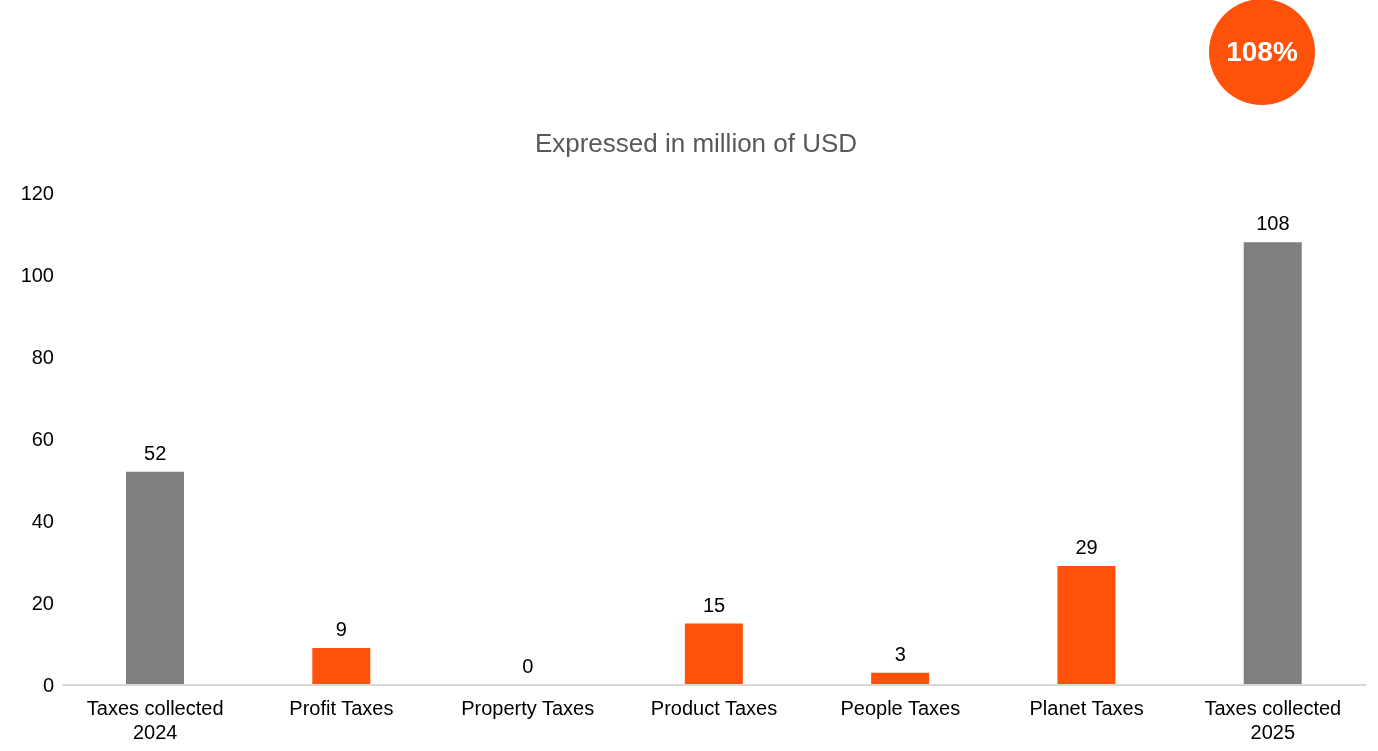 This screenshot has width=1378, height=751. I want to click on y-tick-label: 0, so click(48, 685).